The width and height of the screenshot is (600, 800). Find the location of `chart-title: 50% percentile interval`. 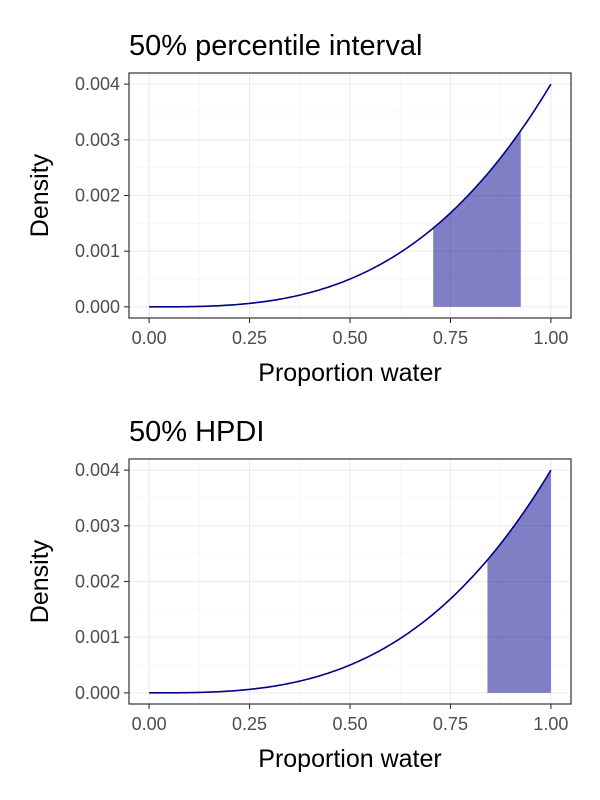

chart-title: 50% percentile interval is located at coordinates (275, 46).